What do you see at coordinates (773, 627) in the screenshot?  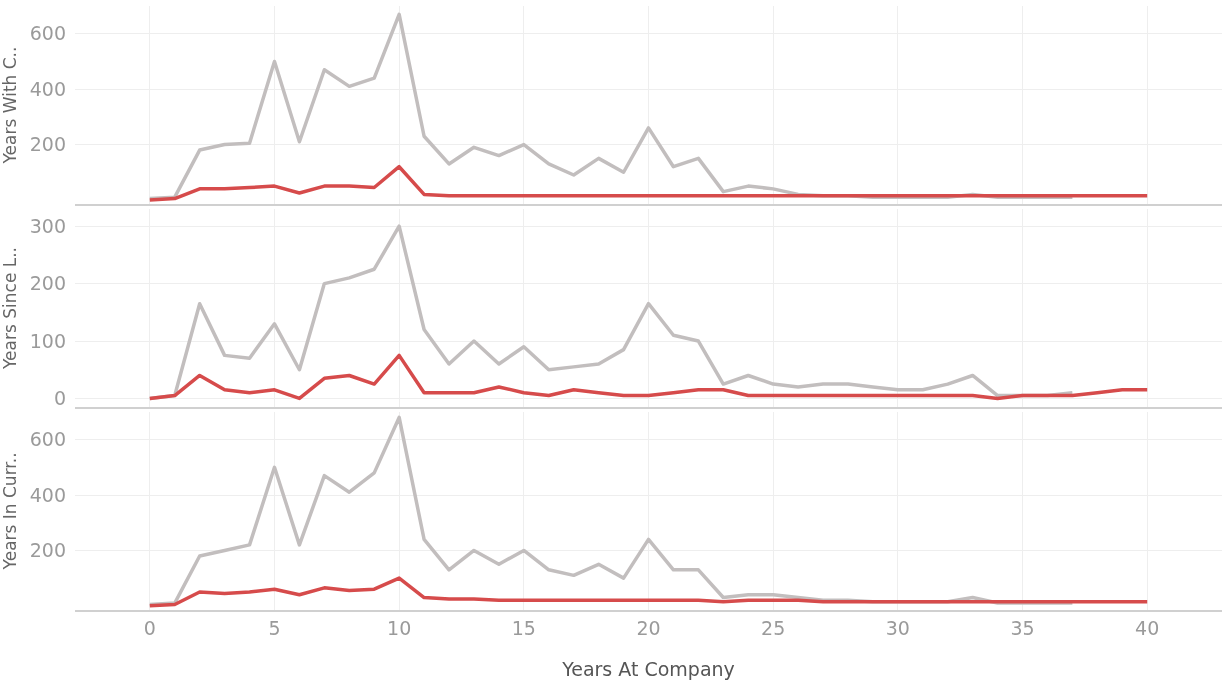 I see `x-tick-label: 25` at bounding box center [773, 627].